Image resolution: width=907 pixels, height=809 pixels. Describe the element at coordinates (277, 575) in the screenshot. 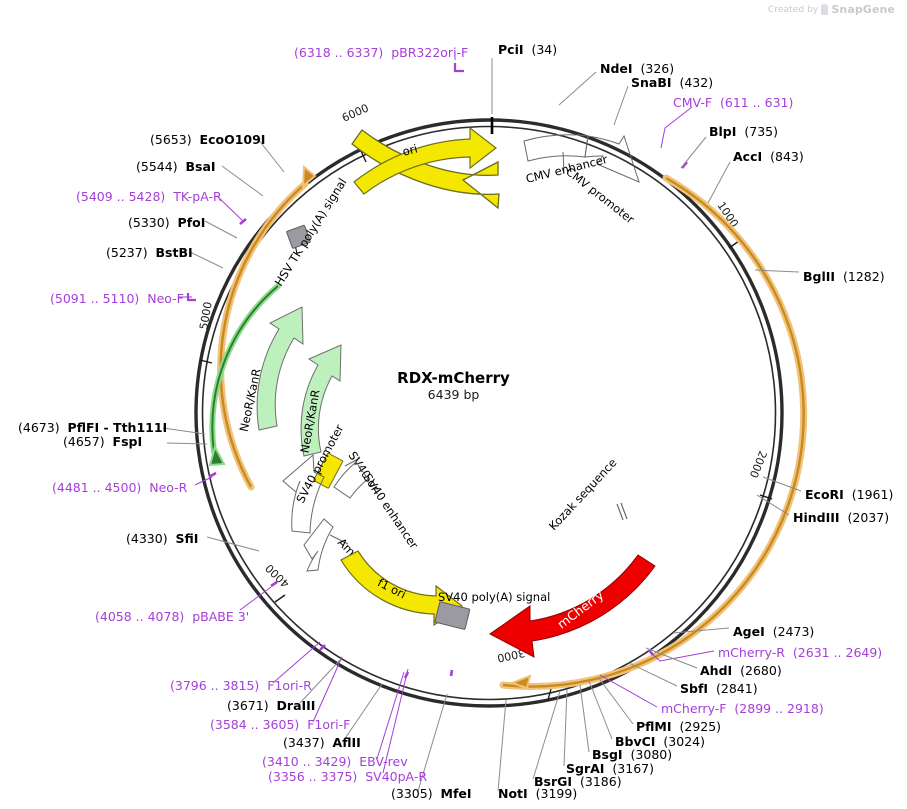

I see `svg-text: 4000` at that location.